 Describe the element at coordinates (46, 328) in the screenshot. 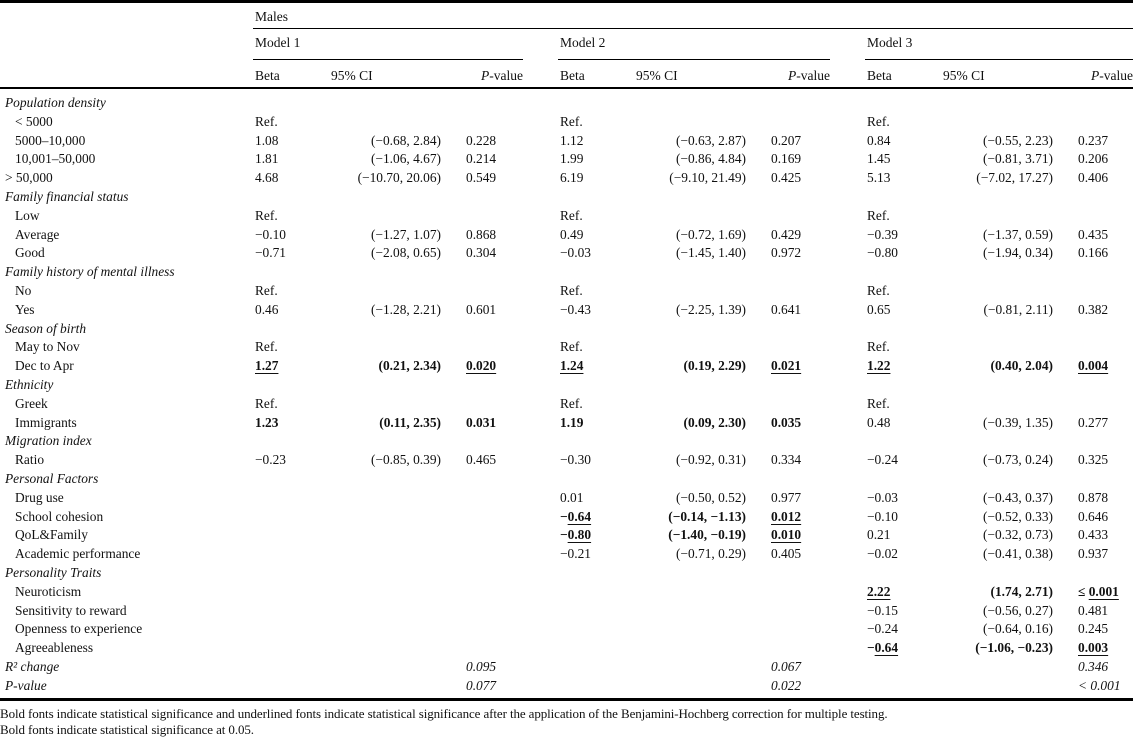

I see `row-label: Season of birth` at that location.